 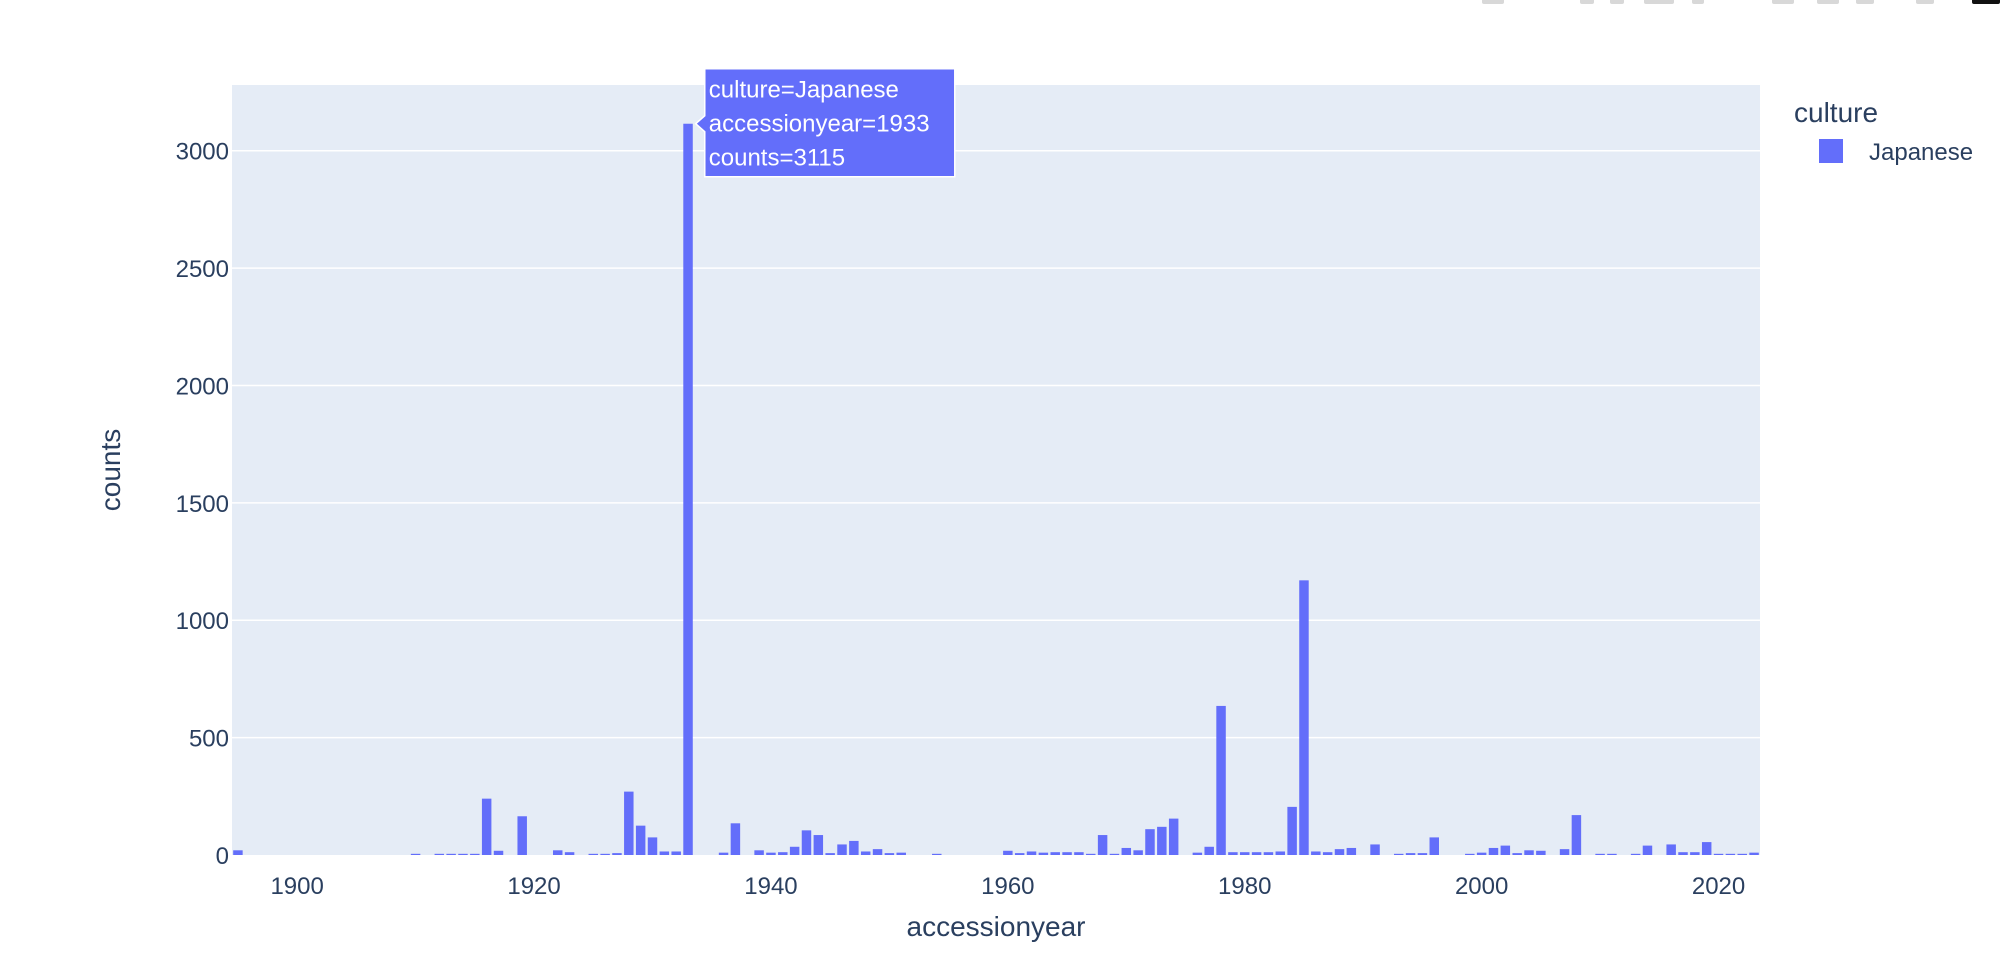 What do you see at coordinates (1706, 848) in the screenshot?
I see `bar-2019` at bounding box center [1706, 848].